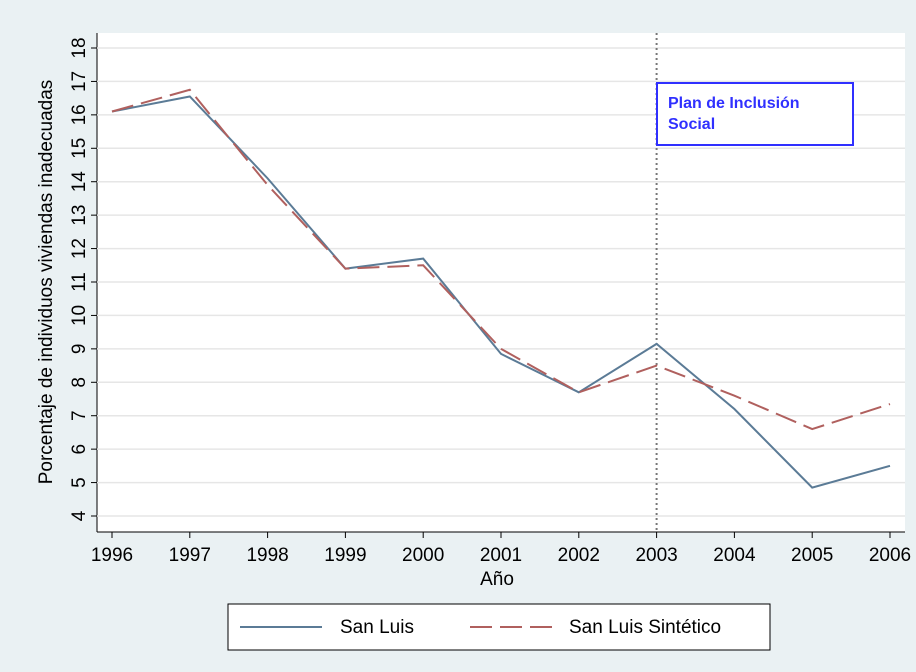 This screenshot has height=672, width=916. I want to click on x-tick-label: 1998, so click(267, 555).